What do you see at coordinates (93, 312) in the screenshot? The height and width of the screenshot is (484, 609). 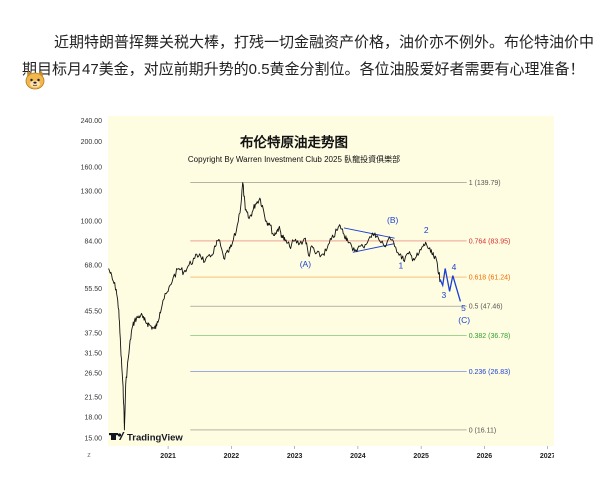 I see `y-tick-label: 45.50` at bounding box center [93, 312].